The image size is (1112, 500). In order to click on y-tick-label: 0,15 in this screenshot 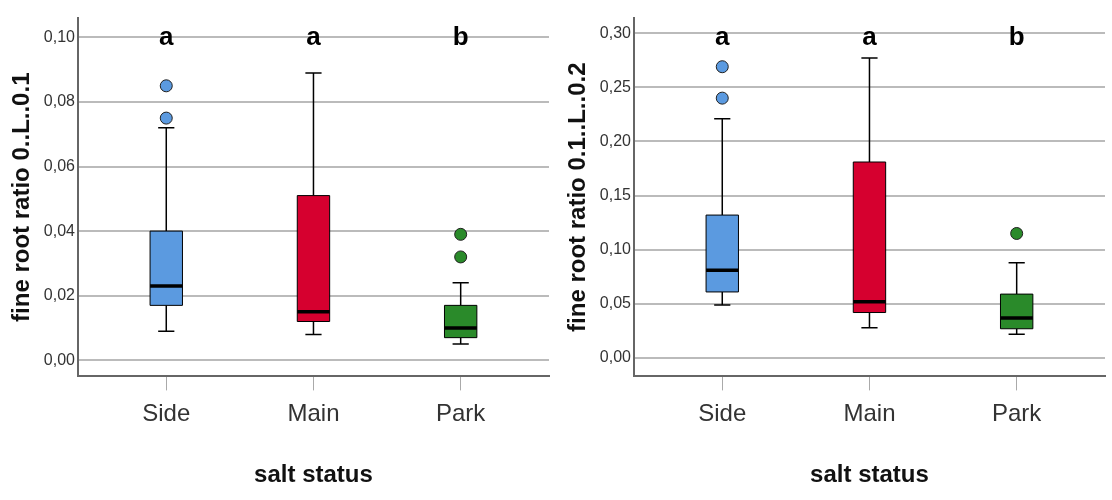, I will do `click(615, 194)`.